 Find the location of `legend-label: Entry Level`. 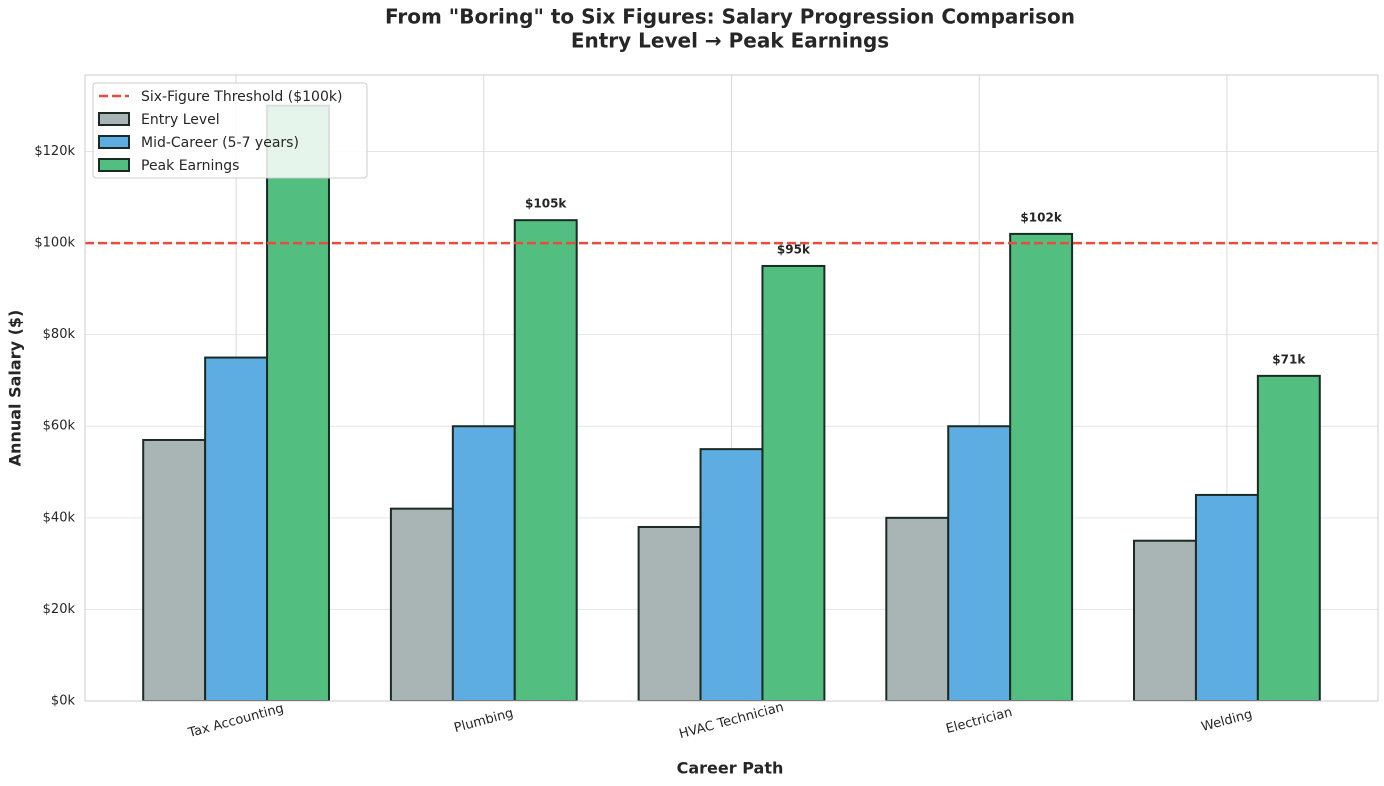

legend-label: Entry Level is located at coordinates (180, 120).